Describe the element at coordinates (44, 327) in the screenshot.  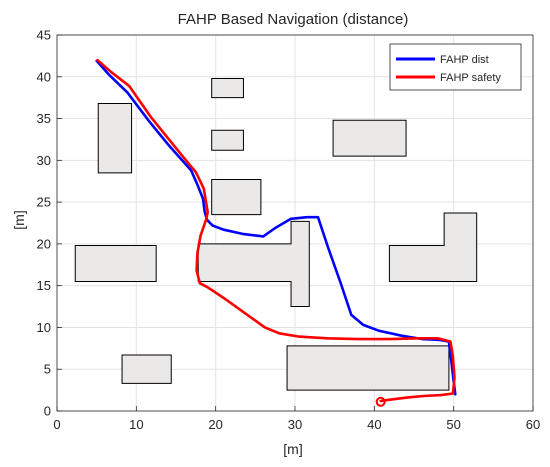
I see `y-tick-label: 10` at that location.